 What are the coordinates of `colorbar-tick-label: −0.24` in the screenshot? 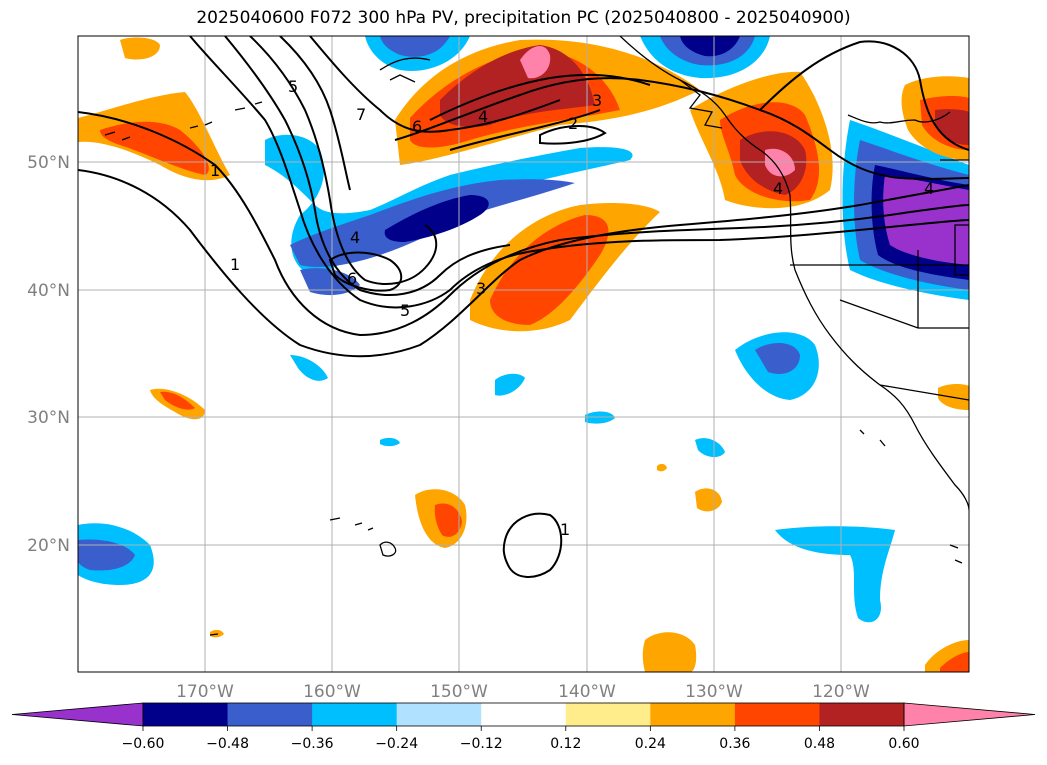 It's located at (396, 744).